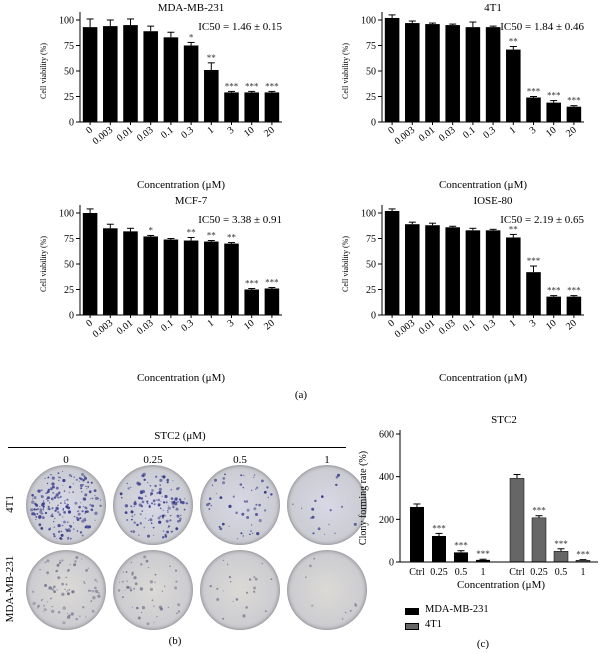  What do you see at coordinates (177, 447) in the screenshot?
I see `colony-header-line` at bounding box center [177, 447].